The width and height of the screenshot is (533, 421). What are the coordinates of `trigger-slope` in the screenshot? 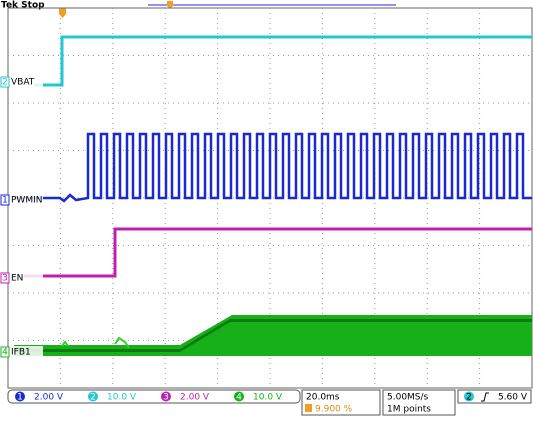 It's located at (485, 397).